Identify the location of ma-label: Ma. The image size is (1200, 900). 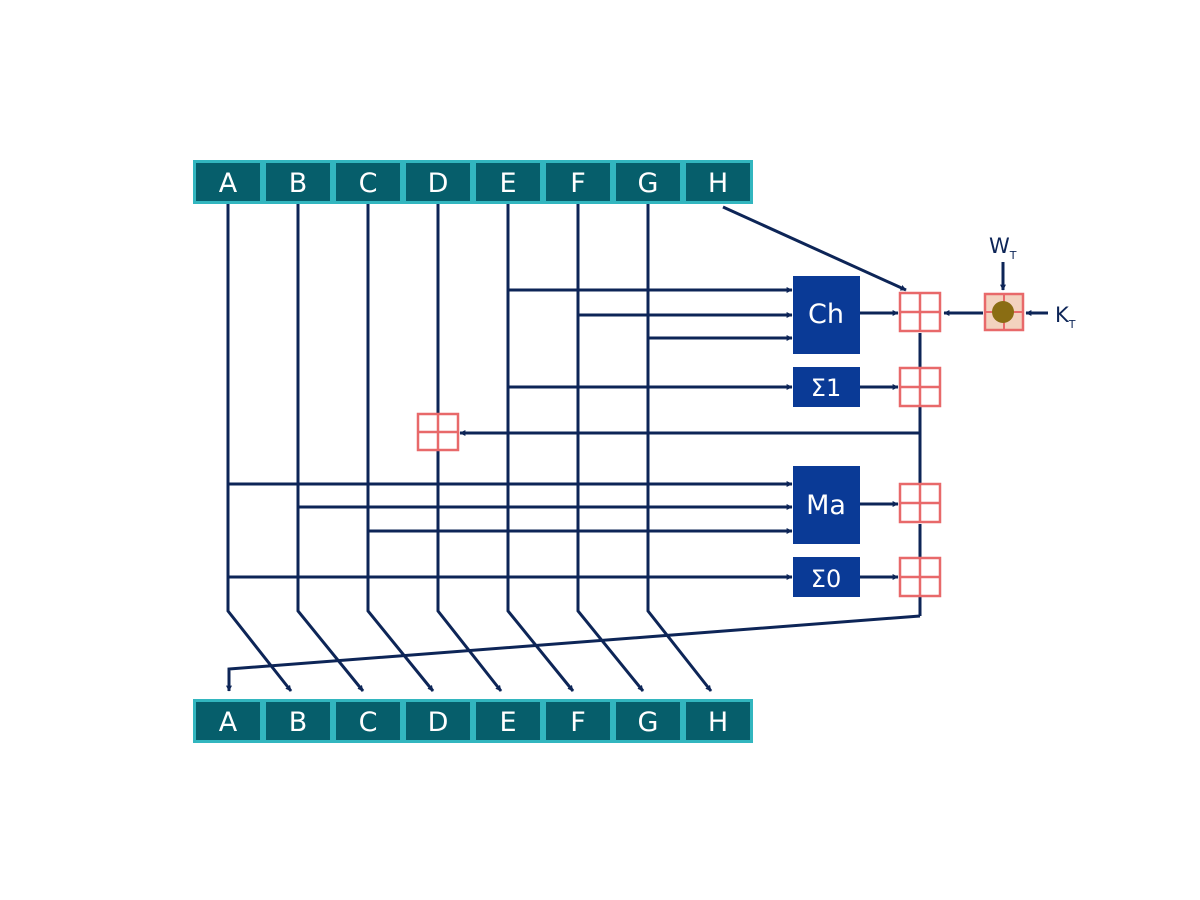
(826, 505).